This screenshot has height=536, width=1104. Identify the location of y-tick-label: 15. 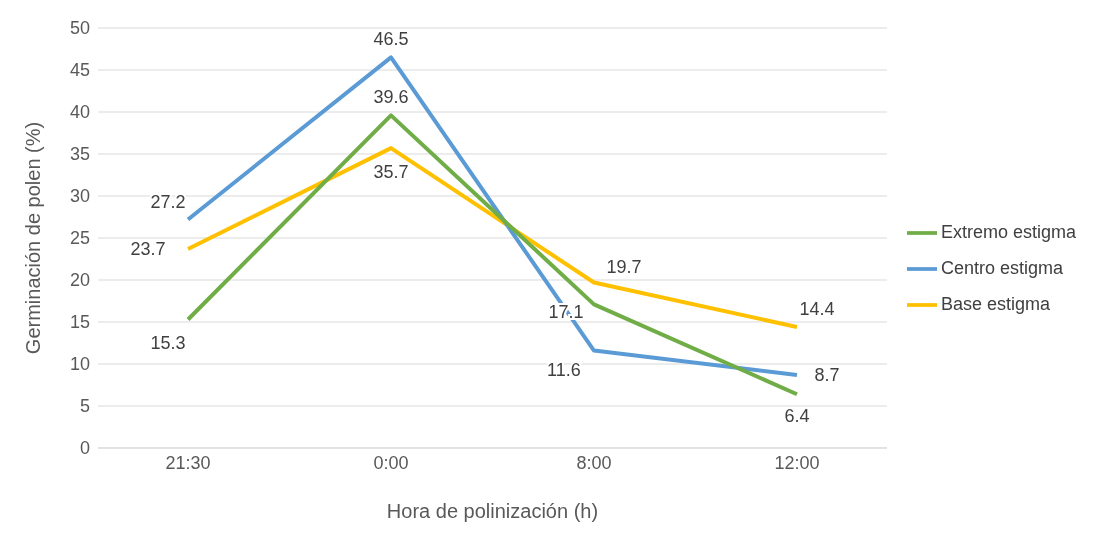
(79, 322).